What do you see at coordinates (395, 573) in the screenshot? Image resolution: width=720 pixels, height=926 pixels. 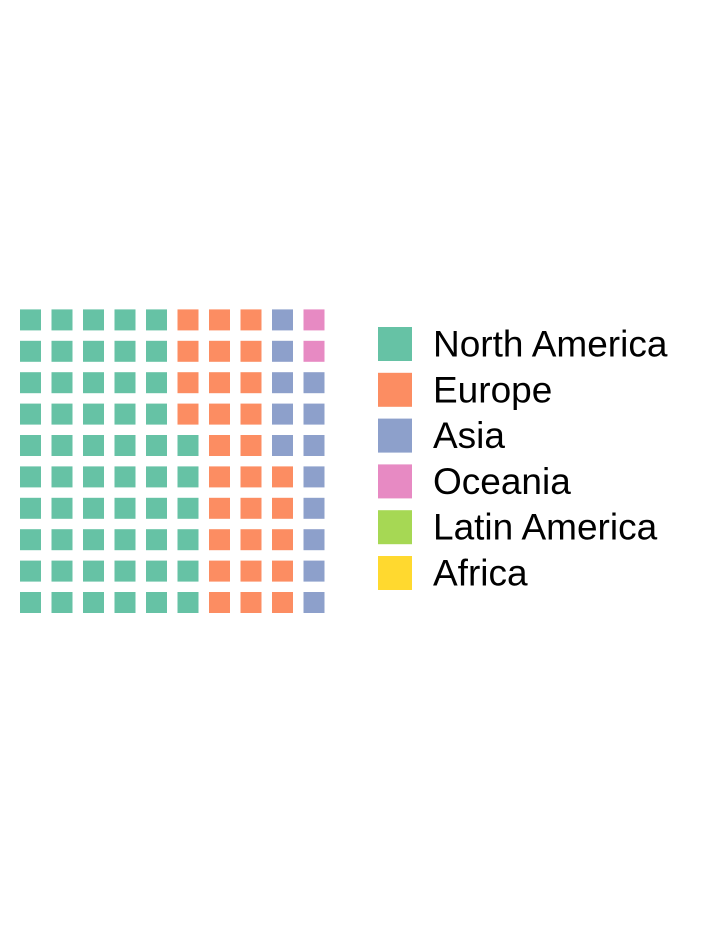 I see `legend-key-africa` at bounding box center [395, 573].